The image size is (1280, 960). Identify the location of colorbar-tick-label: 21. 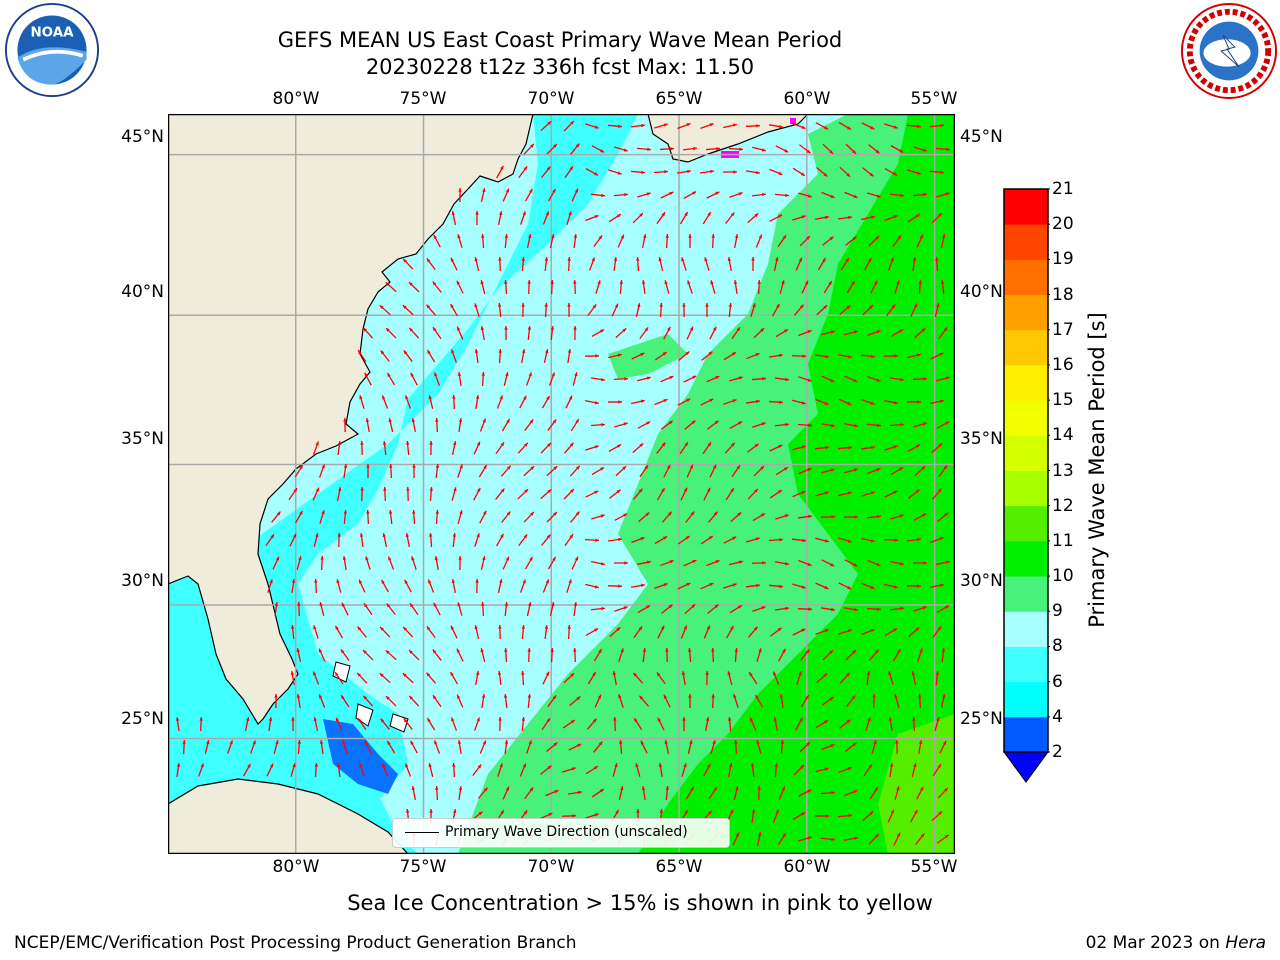
(1063, 189).